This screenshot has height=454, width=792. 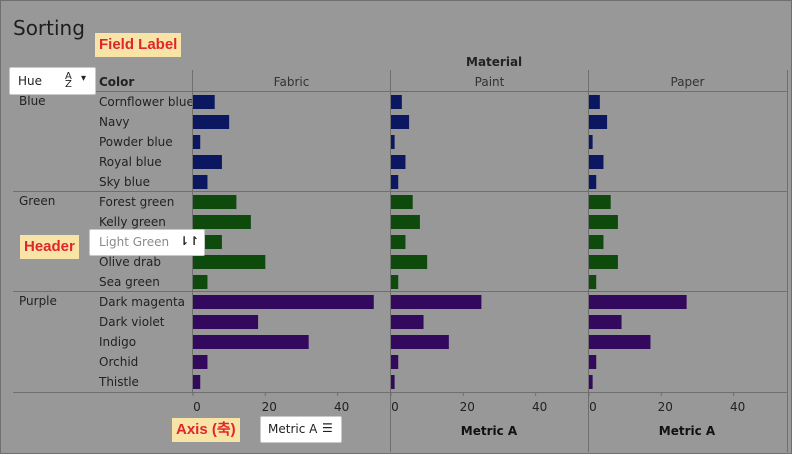 I want to click on color-row-label: Sea green, so click(x=129, y=282).